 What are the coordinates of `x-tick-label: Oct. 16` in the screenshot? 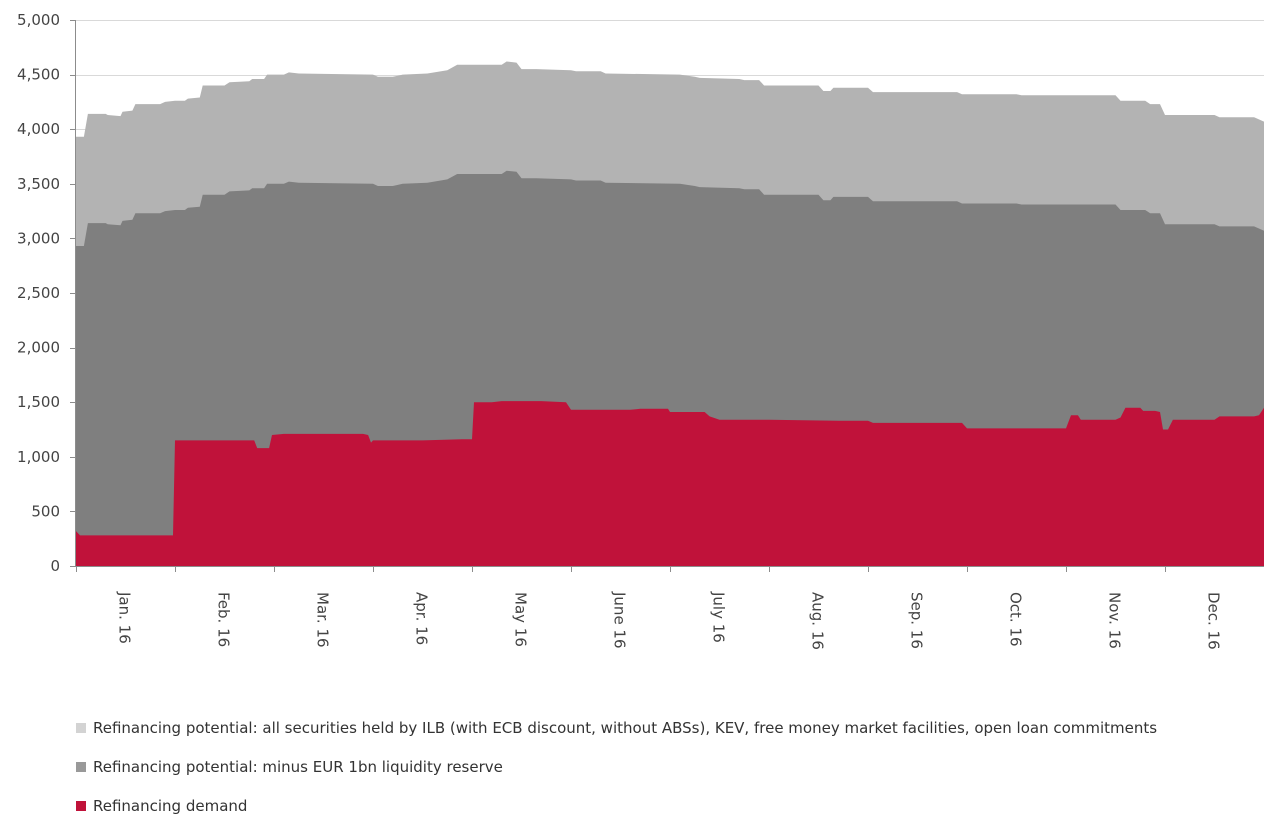 It's located at (1016, 619).